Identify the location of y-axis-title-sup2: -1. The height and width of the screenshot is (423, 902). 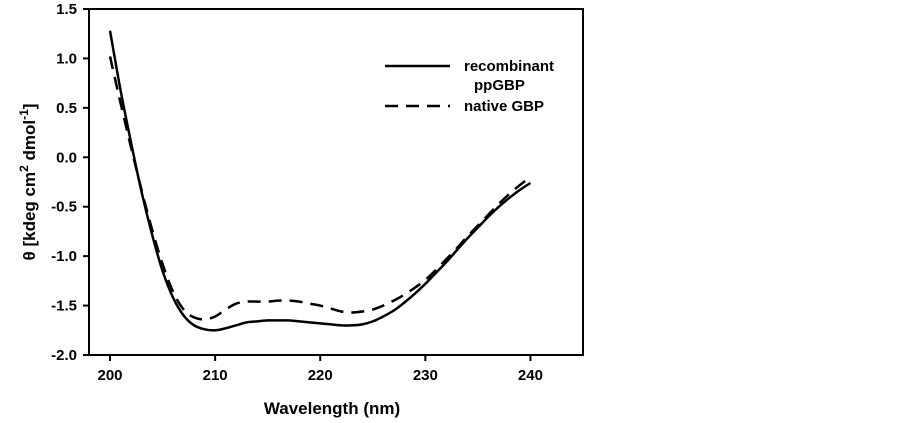
(24, 114).